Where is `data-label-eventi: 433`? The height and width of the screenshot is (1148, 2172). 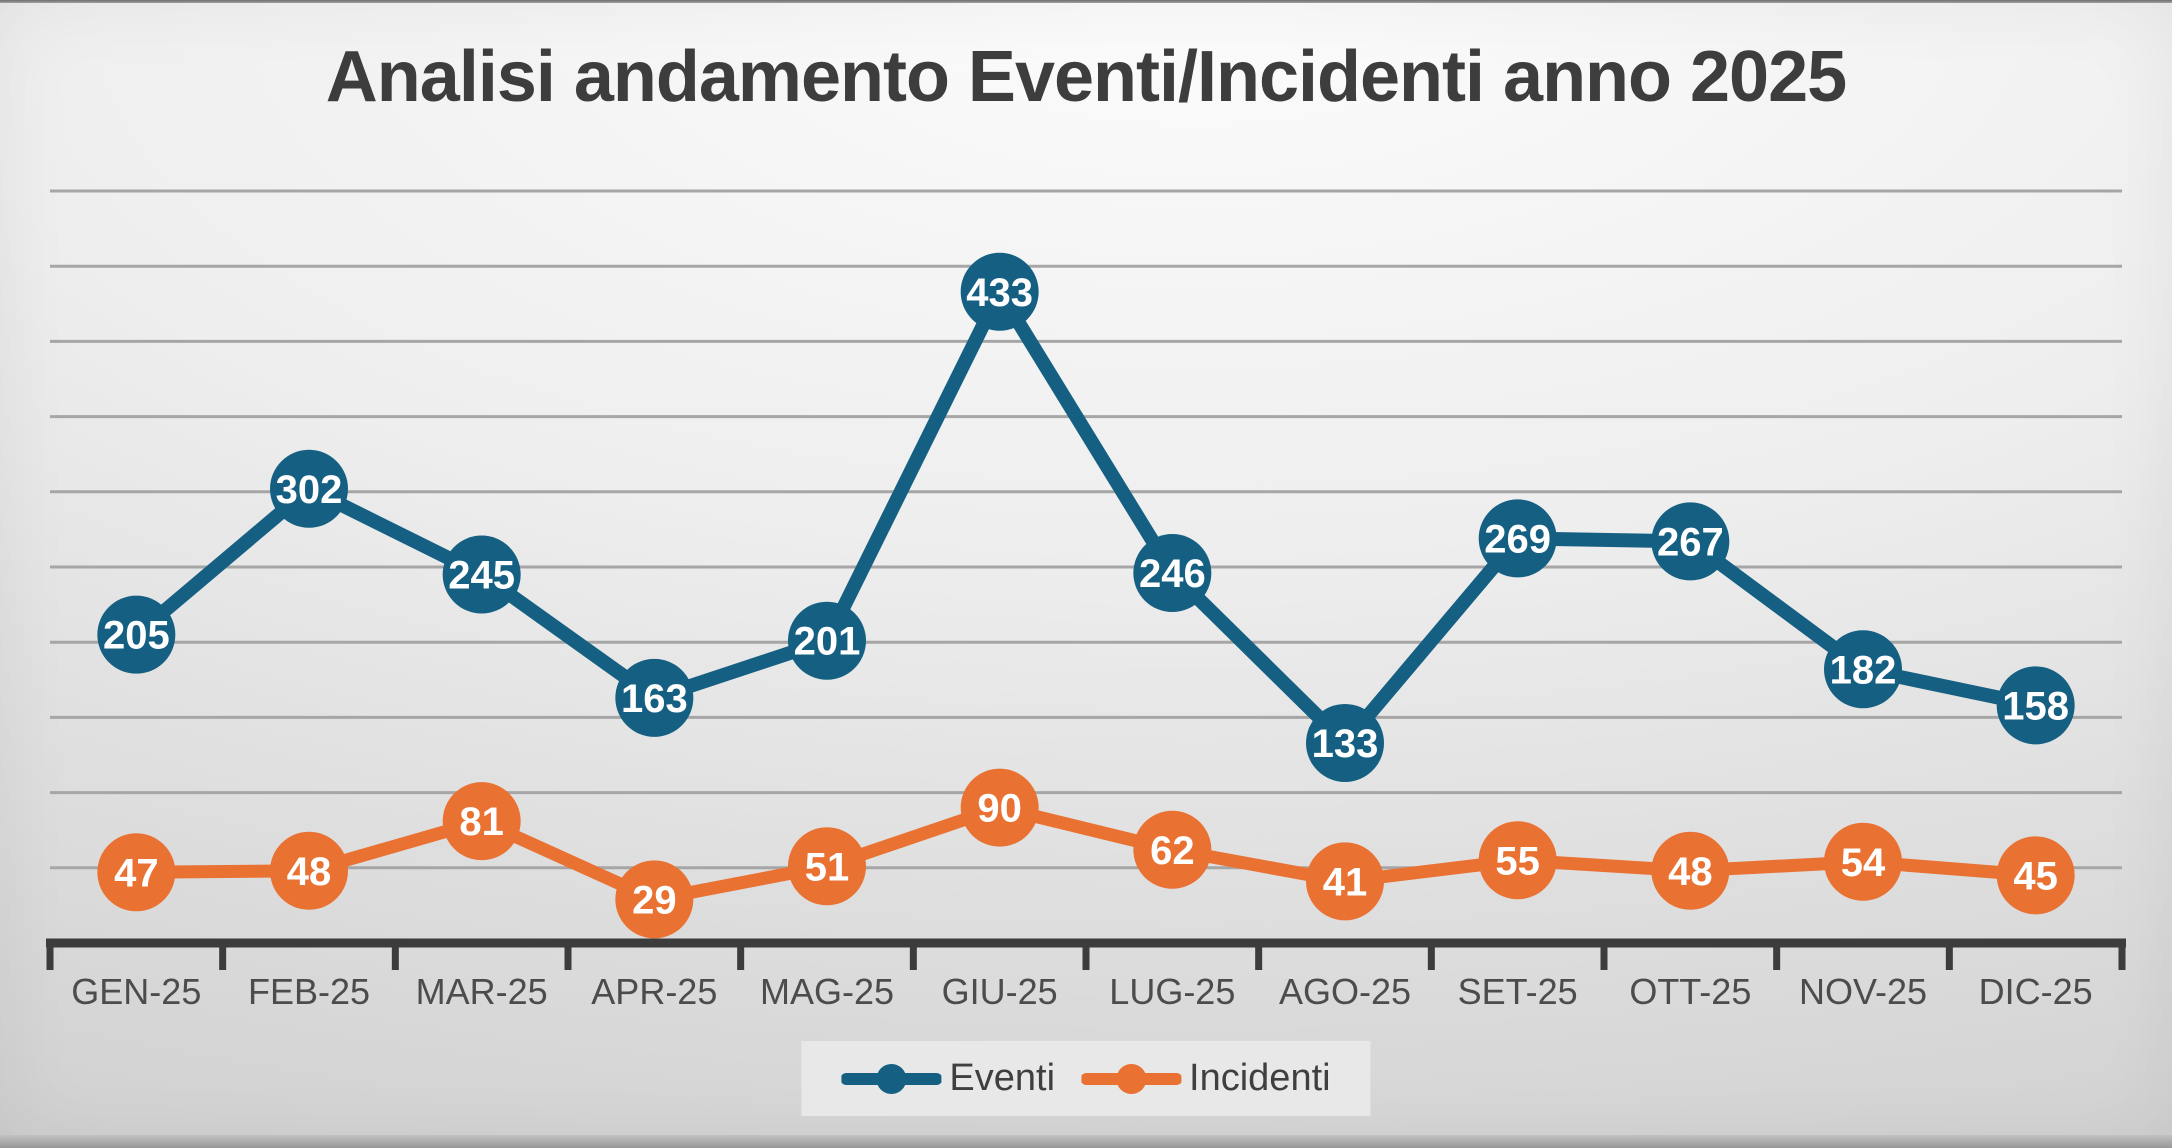 data-label-eventi: 433 is located at coordinates (999, 293).